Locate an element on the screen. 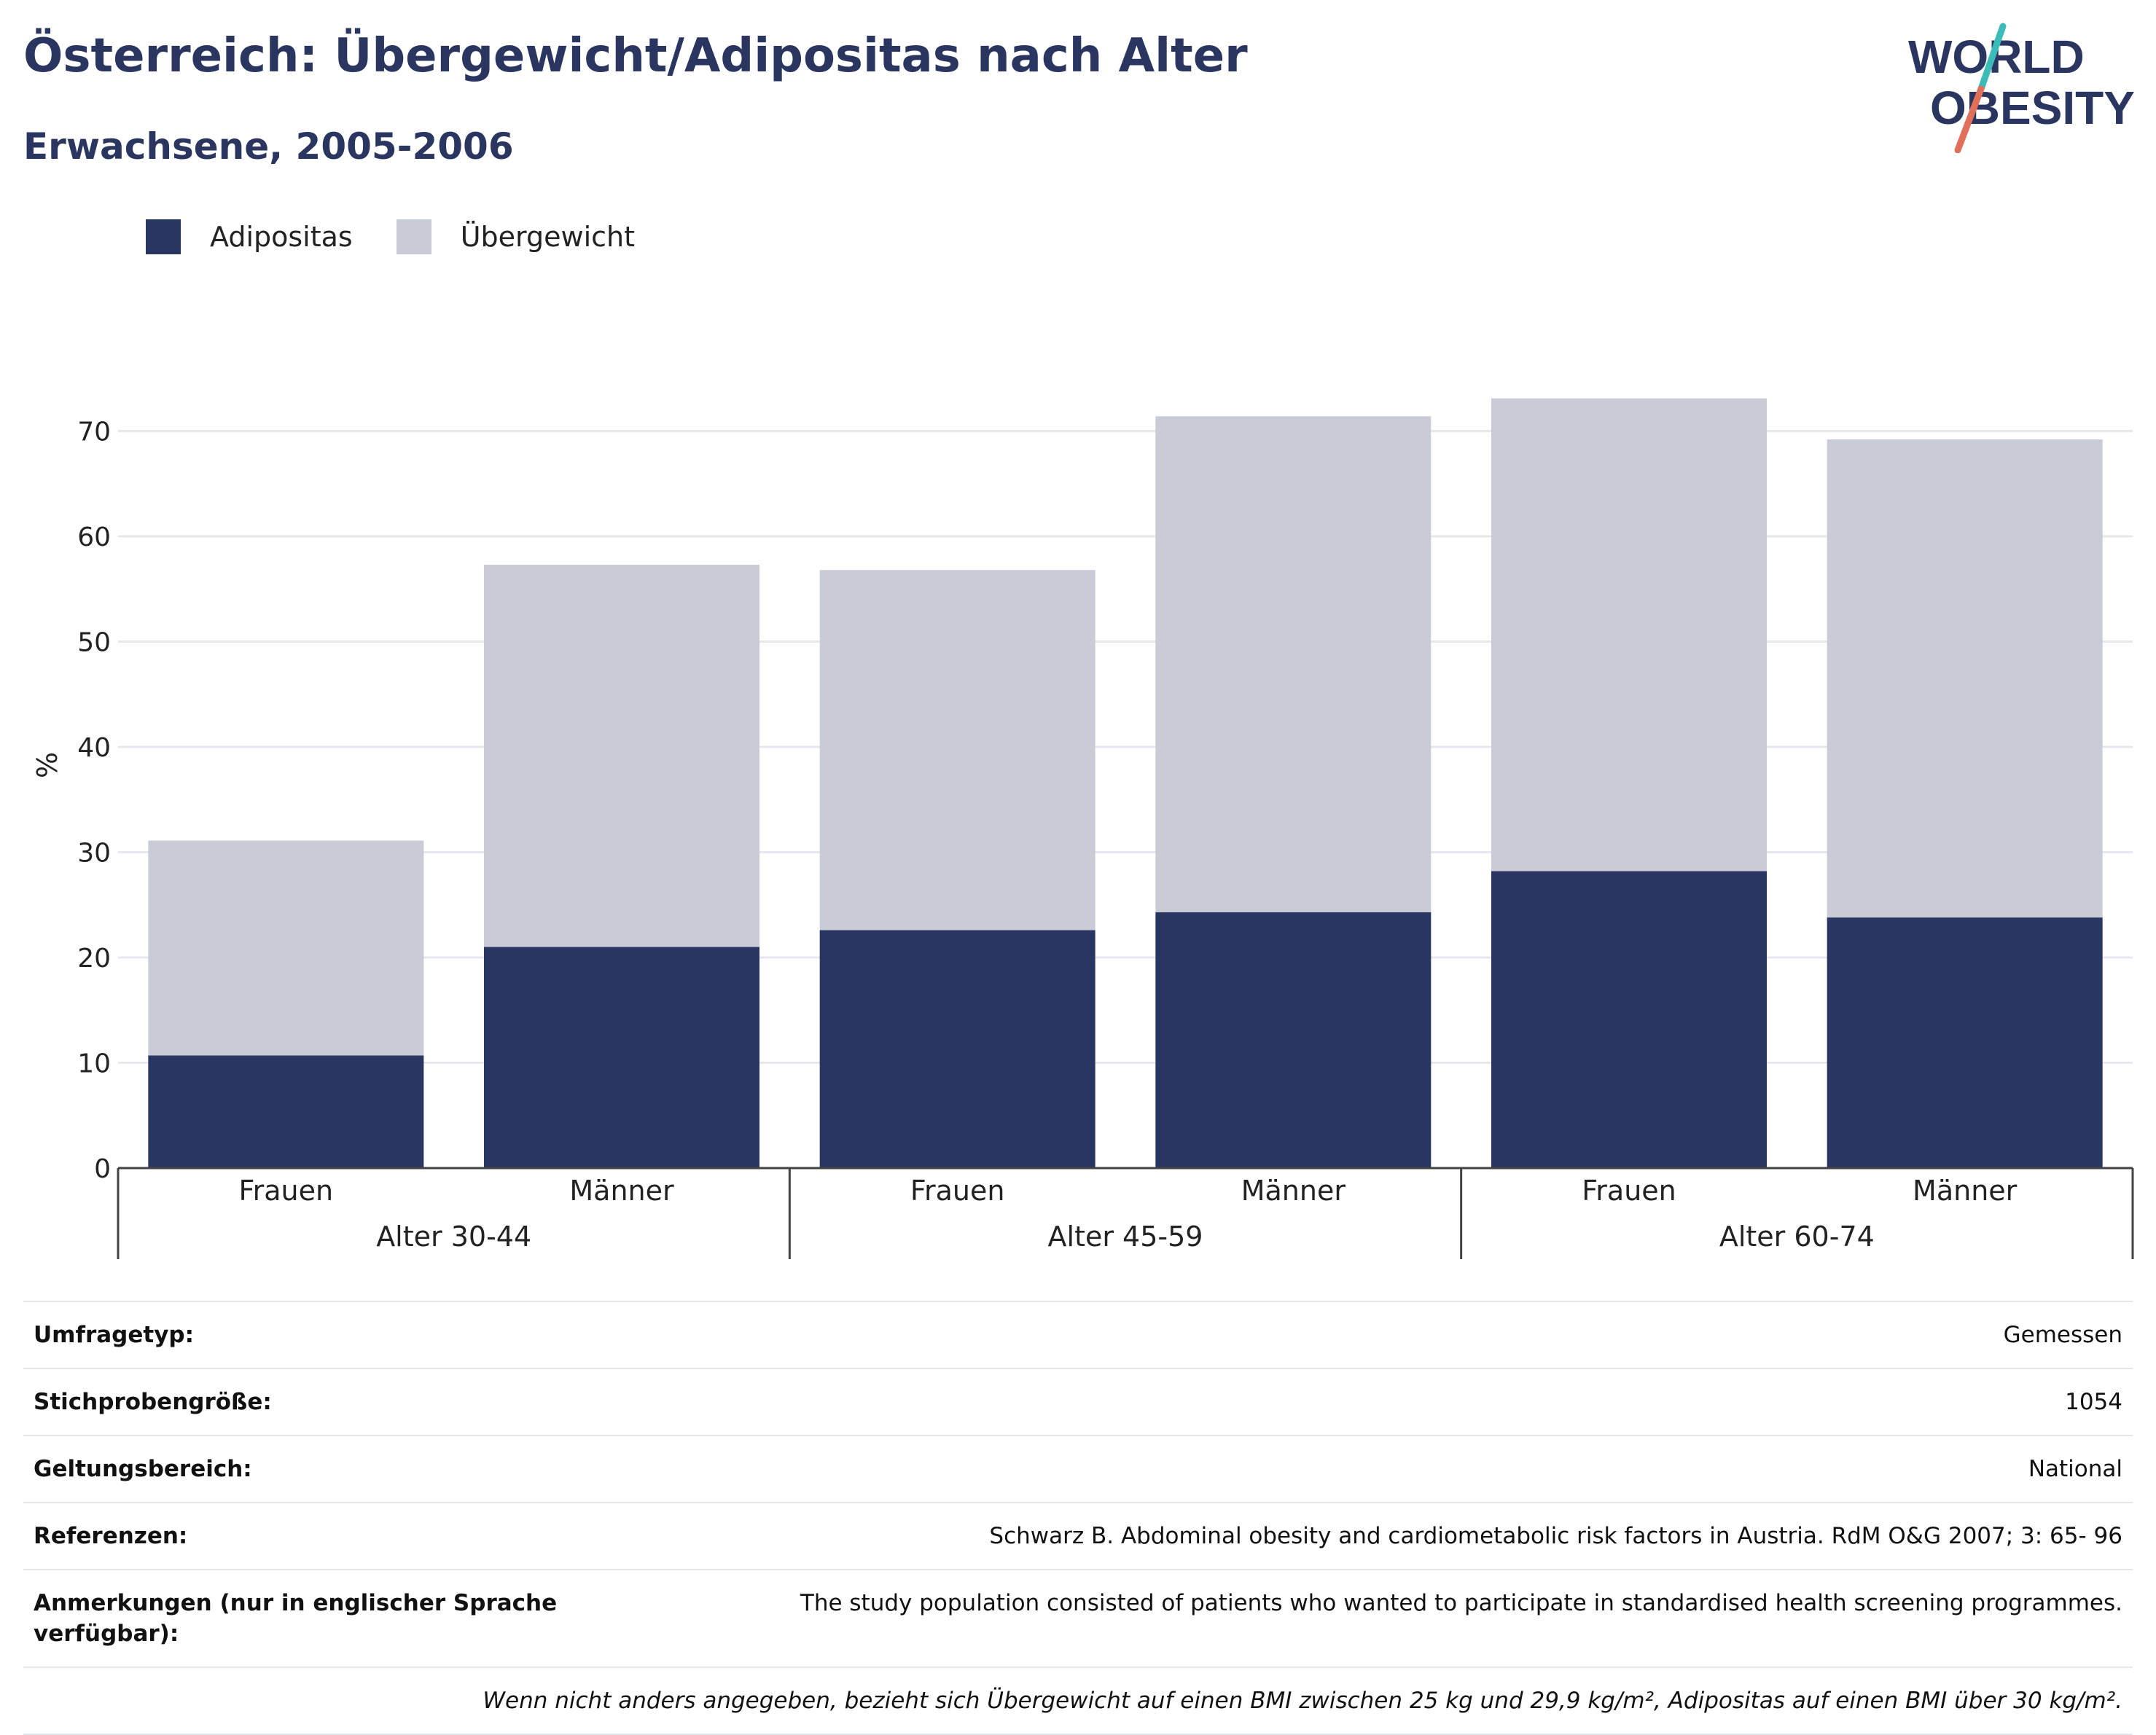 The image size is (2156, 1735). info-key: Geltungsbereich: is located at coordinates (143, 1469).